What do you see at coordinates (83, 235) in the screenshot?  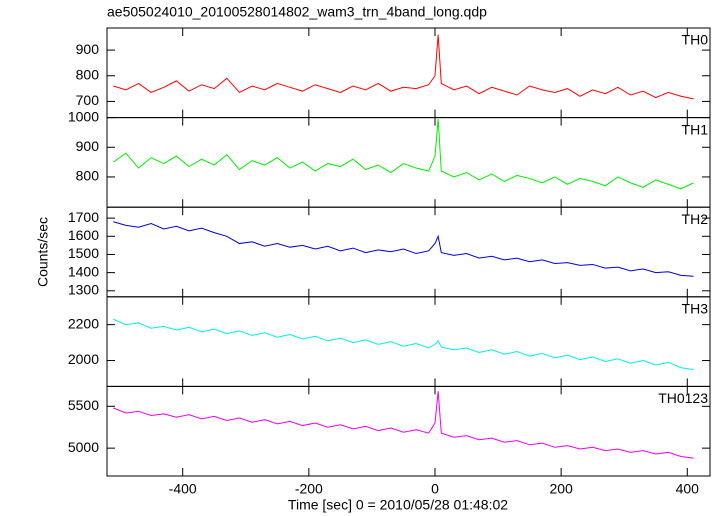 I see `y-tick-label: 1600` at bounding box center [83, 235].